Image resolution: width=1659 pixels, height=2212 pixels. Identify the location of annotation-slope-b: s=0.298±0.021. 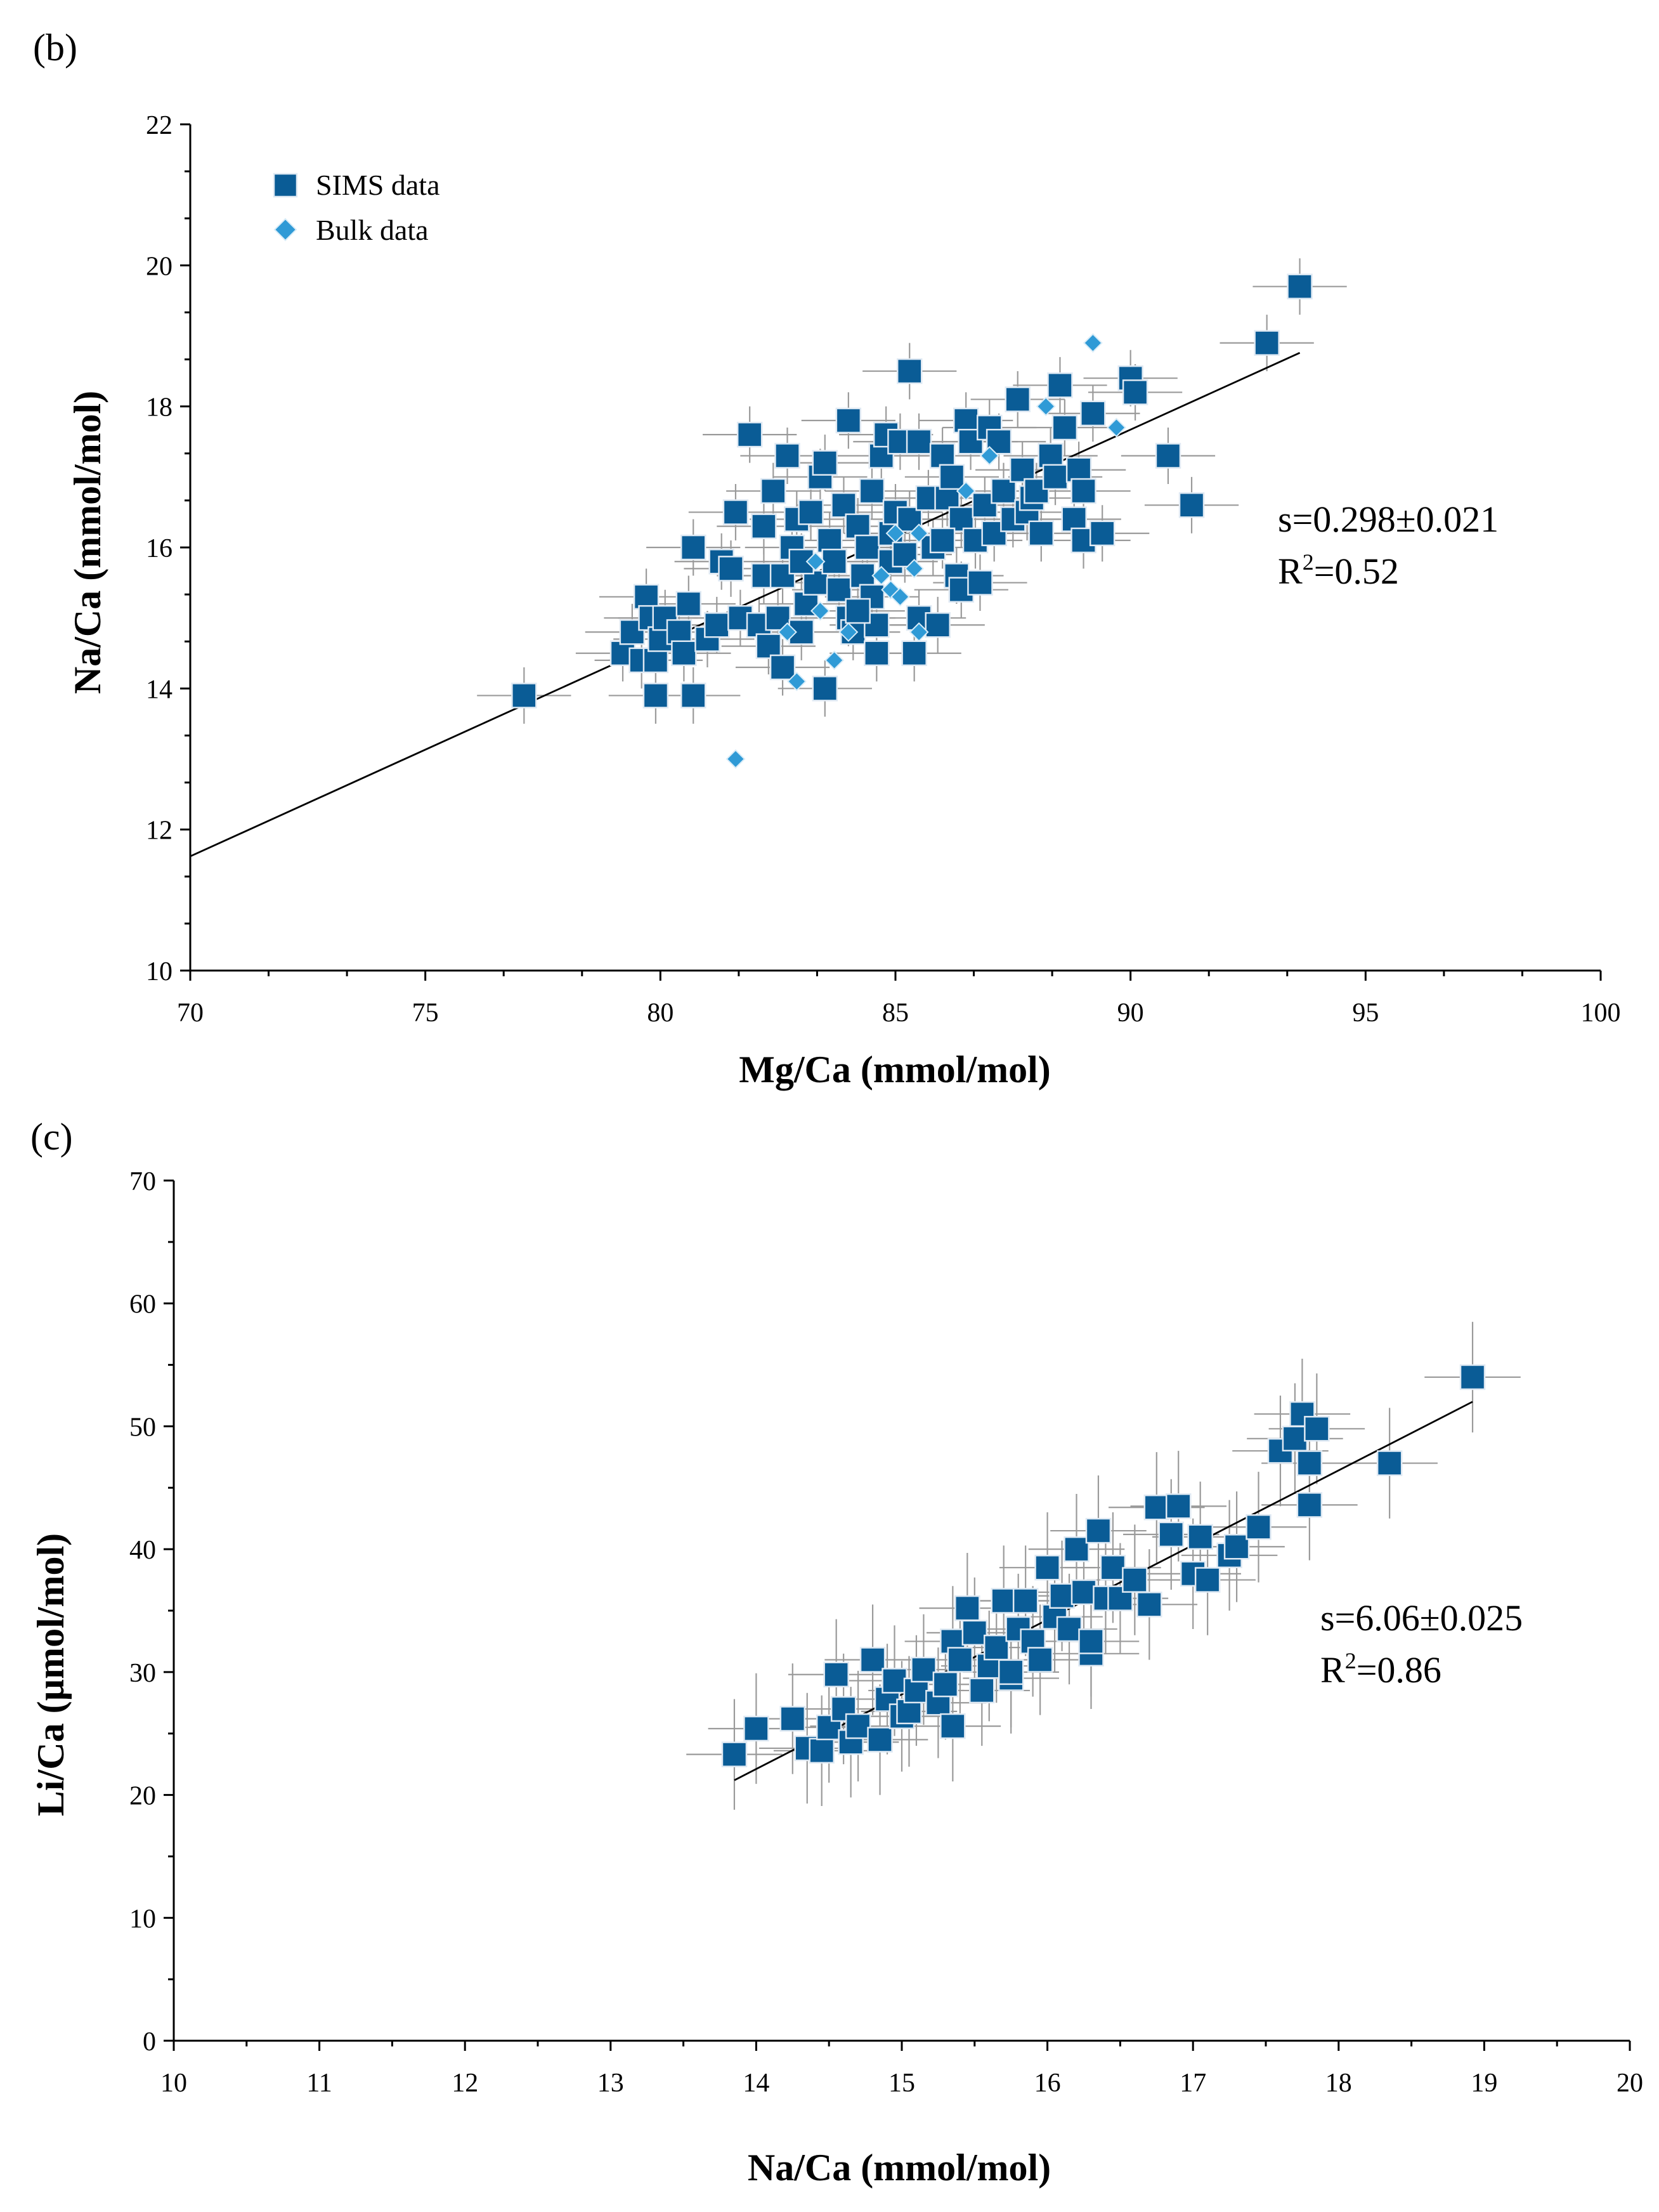
(1388, 519).